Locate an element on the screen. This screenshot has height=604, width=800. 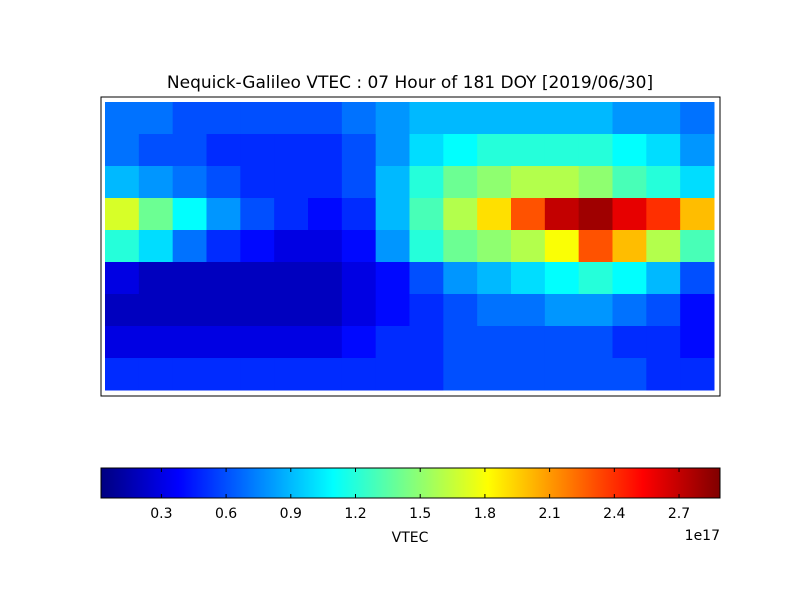
colorbar-tick-label: 0.9 is located at coordinates (291, 514).